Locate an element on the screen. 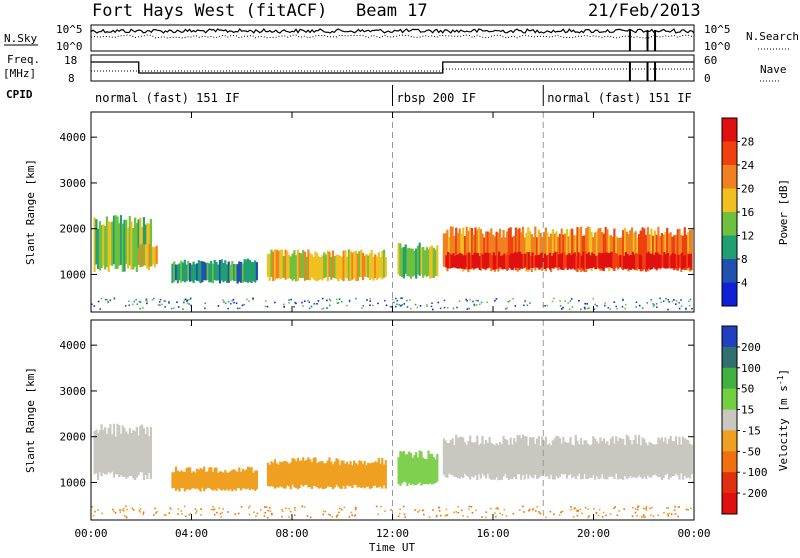  cpid-segment-label: rbsp 200 IF is located at coordinates (436, 98).